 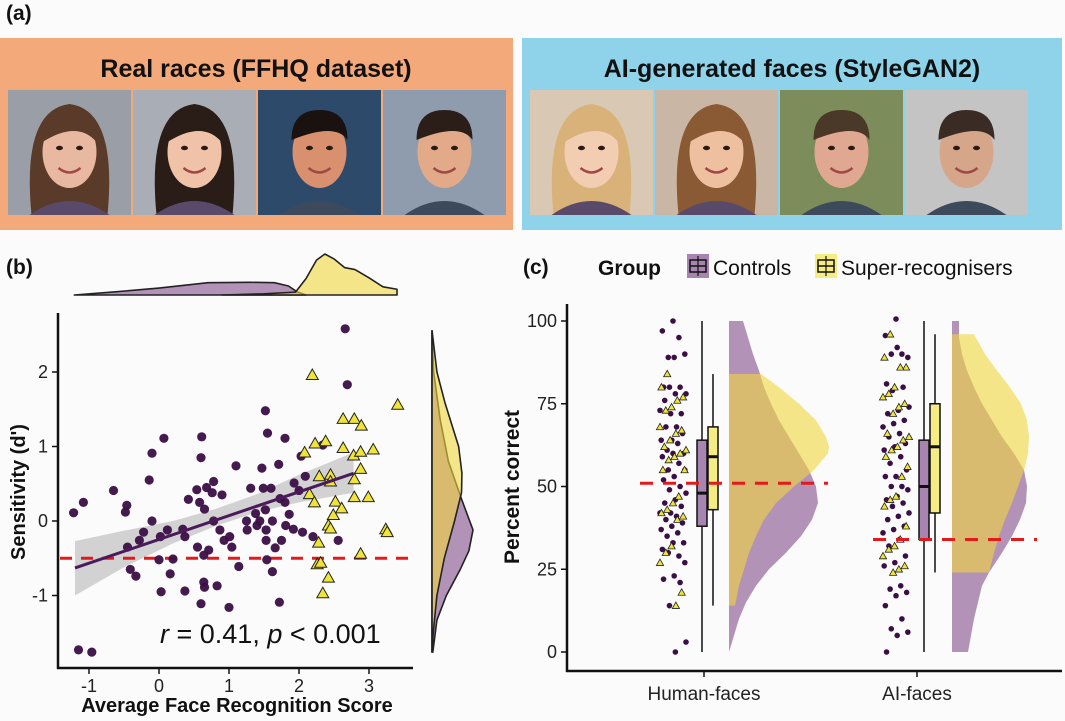 I want to click on x-tick-label: 3, so click(x=369, y=686).